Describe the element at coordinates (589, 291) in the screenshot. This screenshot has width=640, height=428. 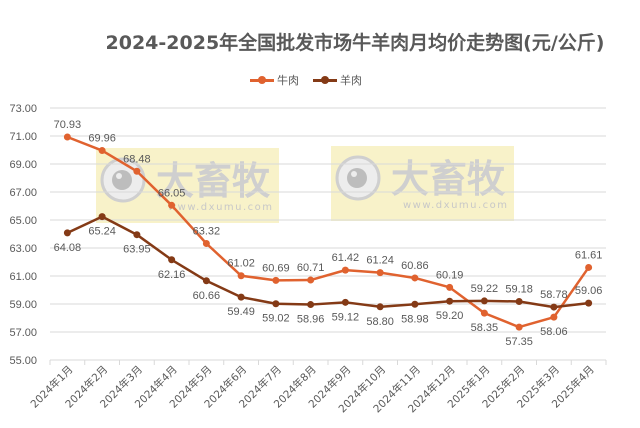
I see `data-label: 59.06` at that location.